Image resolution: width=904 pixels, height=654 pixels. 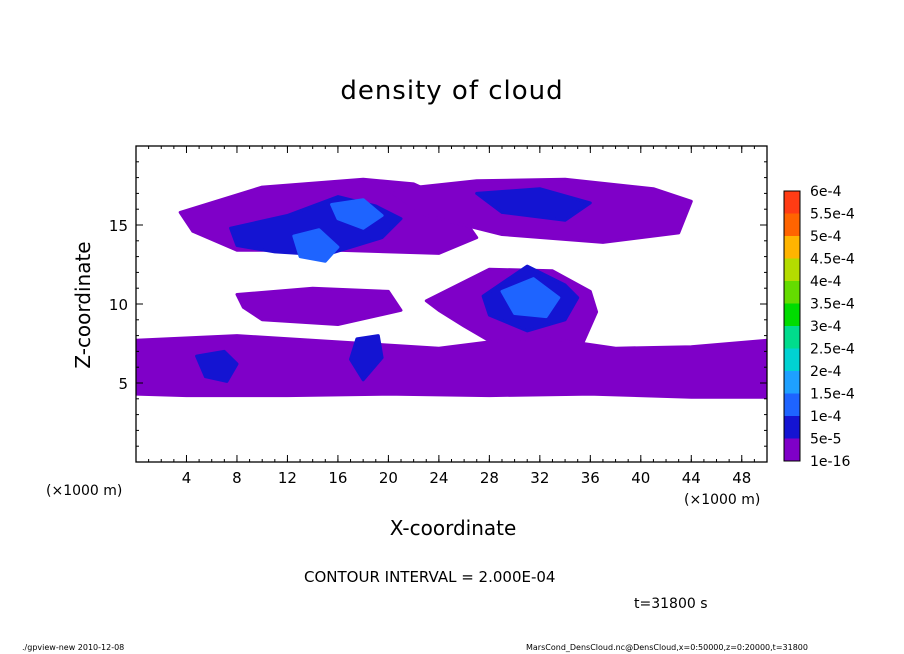 What do you see at coordinates (489, 478) in the screenshot?
I see `x-tick-label: 28` at bounding box center [489, 478].